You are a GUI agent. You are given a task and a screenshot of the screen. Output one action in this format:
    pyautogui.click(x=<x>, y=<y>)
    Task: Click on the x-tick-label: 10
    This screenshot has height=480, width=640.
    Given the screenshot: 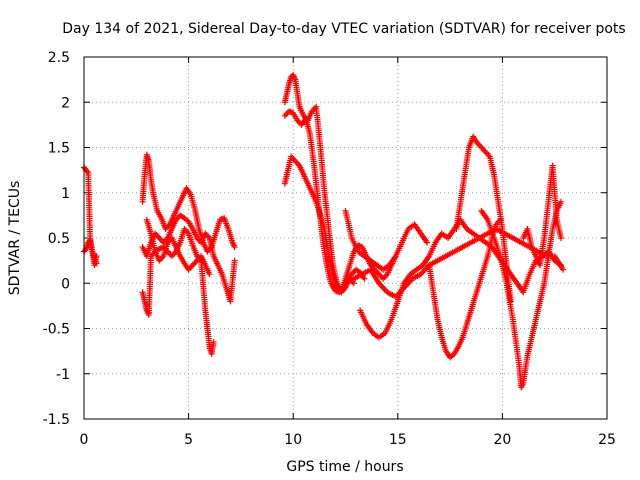 What is the action you would take?
    pyautogui.click(x=293, y=440)
    